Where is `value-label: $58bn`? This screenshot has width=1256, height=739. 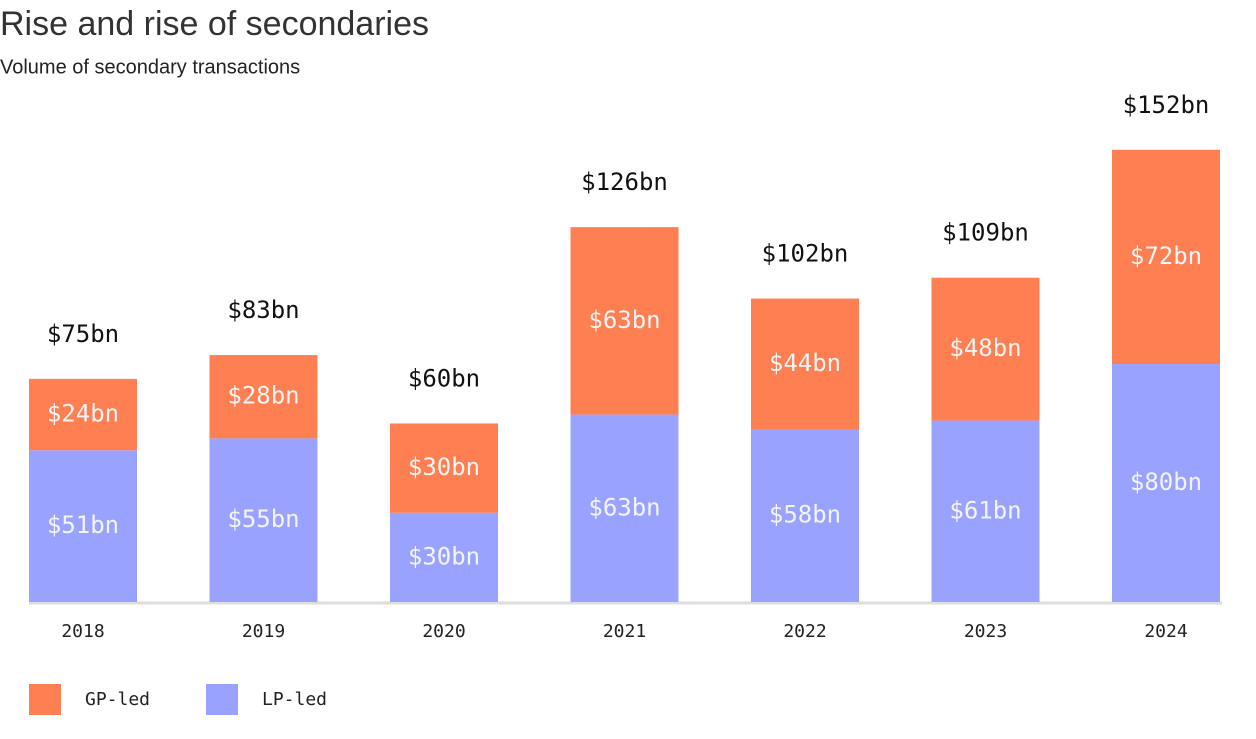
value-label: $58bn is located at coordinates (805, 515).